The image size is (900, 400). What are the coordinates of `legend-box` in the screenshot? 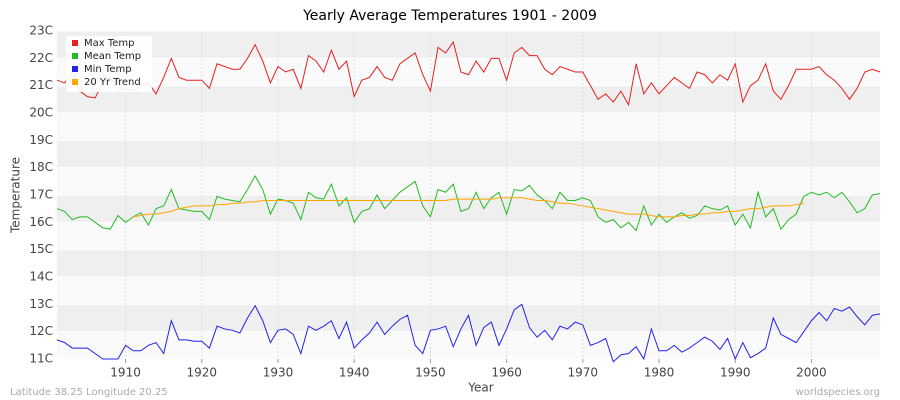 It's located at (109, 64).